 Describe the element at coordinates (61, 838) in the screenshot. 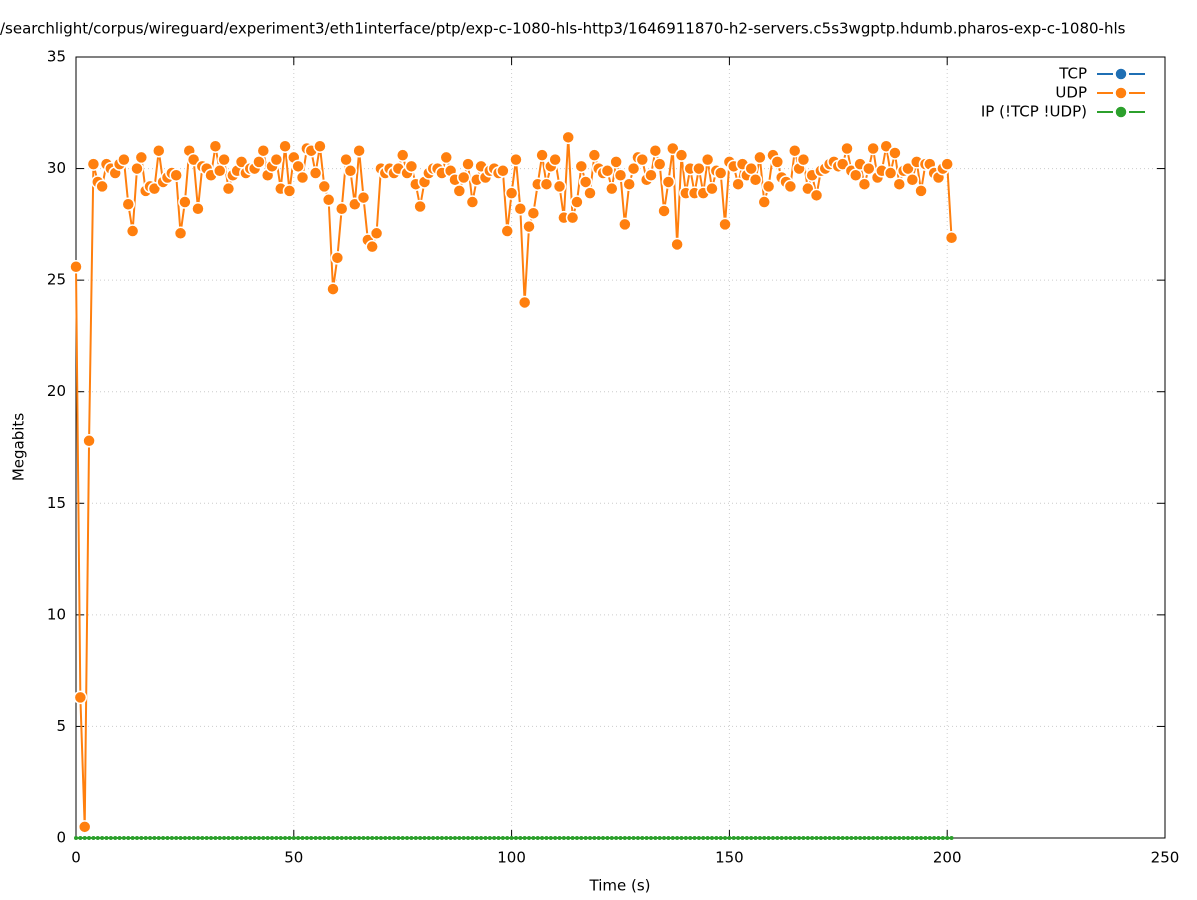

I see `y-tick-label: 0` at that location.